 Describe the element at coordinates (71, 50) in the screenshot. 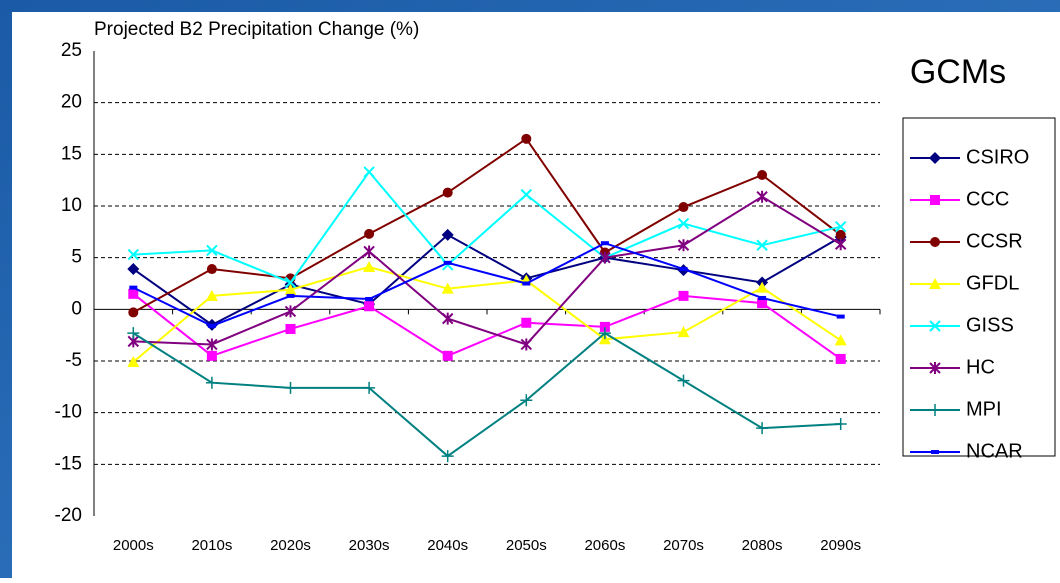

I see `y-tick-label: 25` at that location.